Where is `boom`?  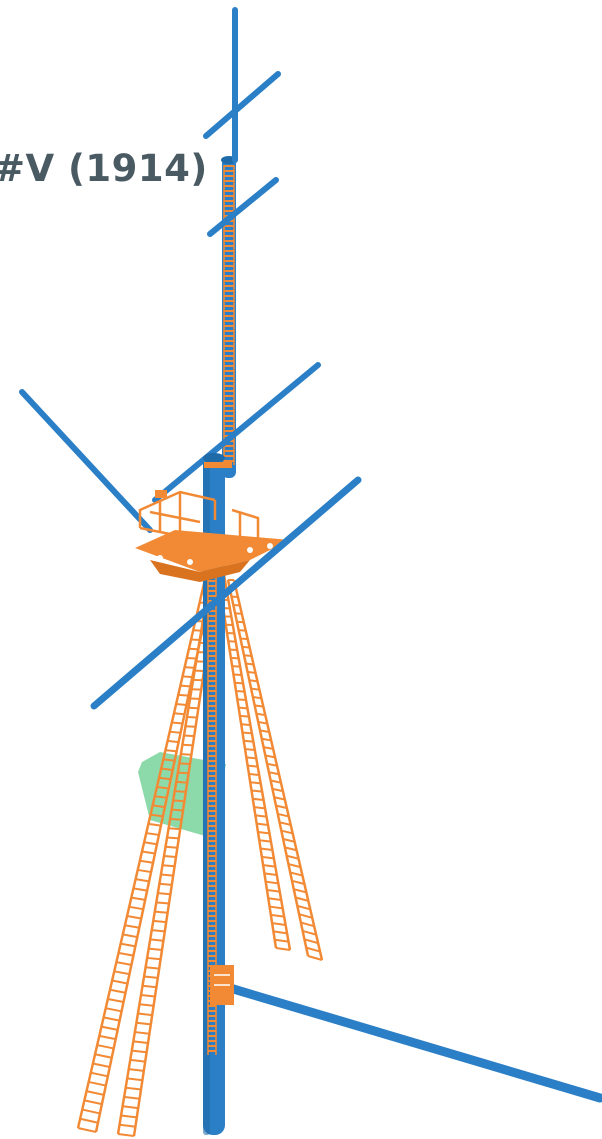 boom is located at coordinates (413, 1043).